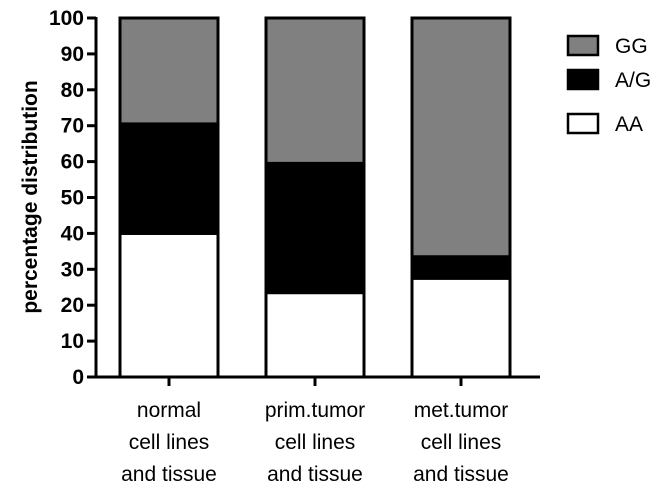 Image resolution: width=657 pixels, height=490 pixels. What do you see at coordinates (608, 85) in the screenshot?
I see `legend: GG A/G AA` at bounding box center [608, 85].